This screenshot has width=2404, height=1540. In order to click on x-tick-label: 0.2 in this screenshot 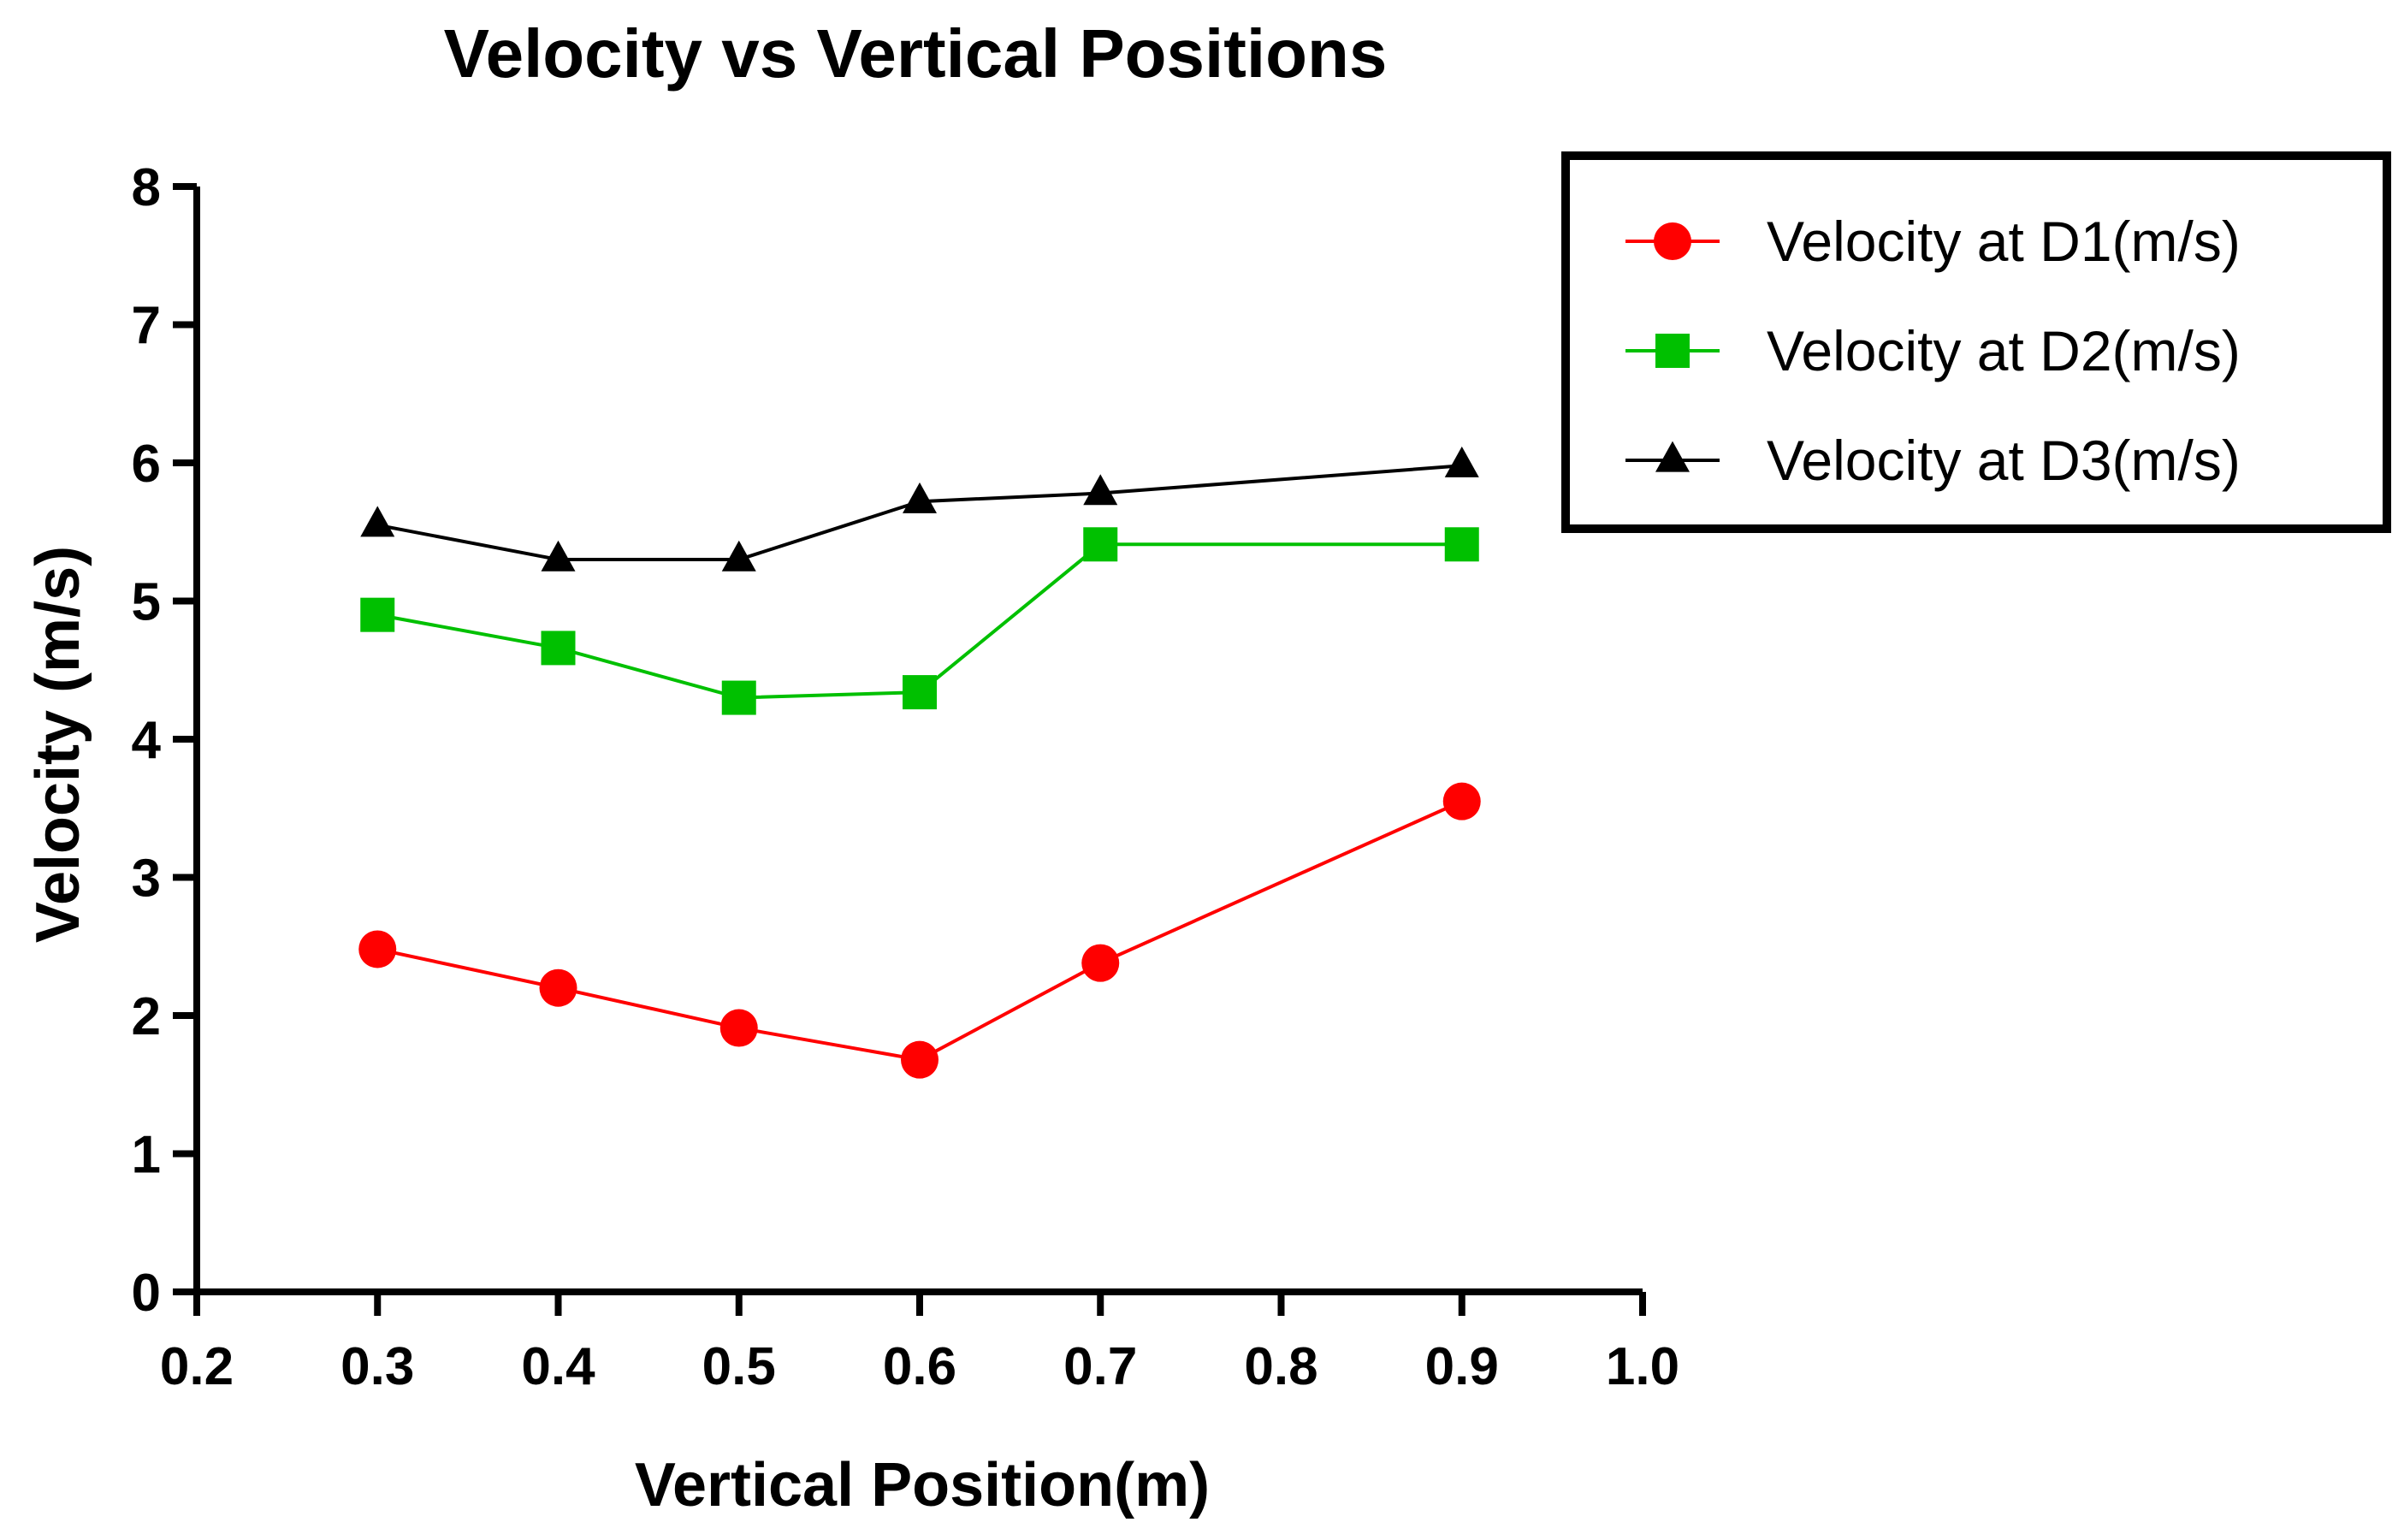, I will do `click(197, 1366)`.